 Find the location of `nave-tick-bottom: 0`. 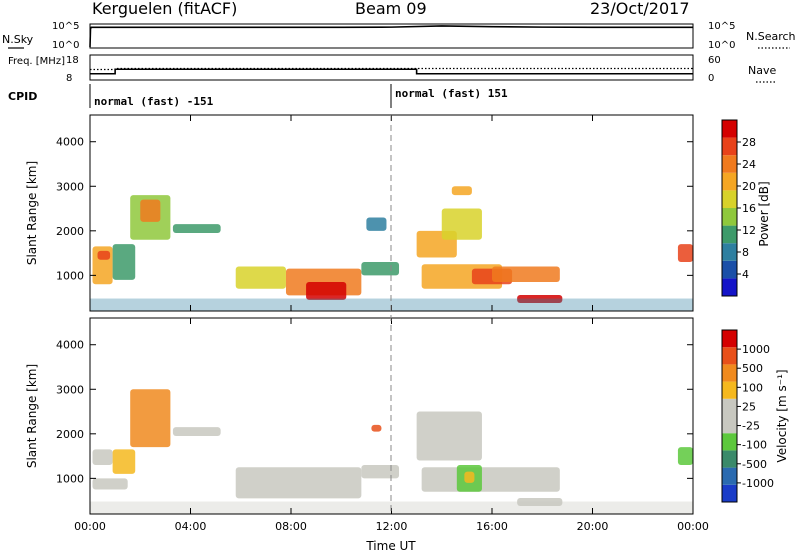

nave-tick-bottom: 0 is located at coordinates (711, 78).